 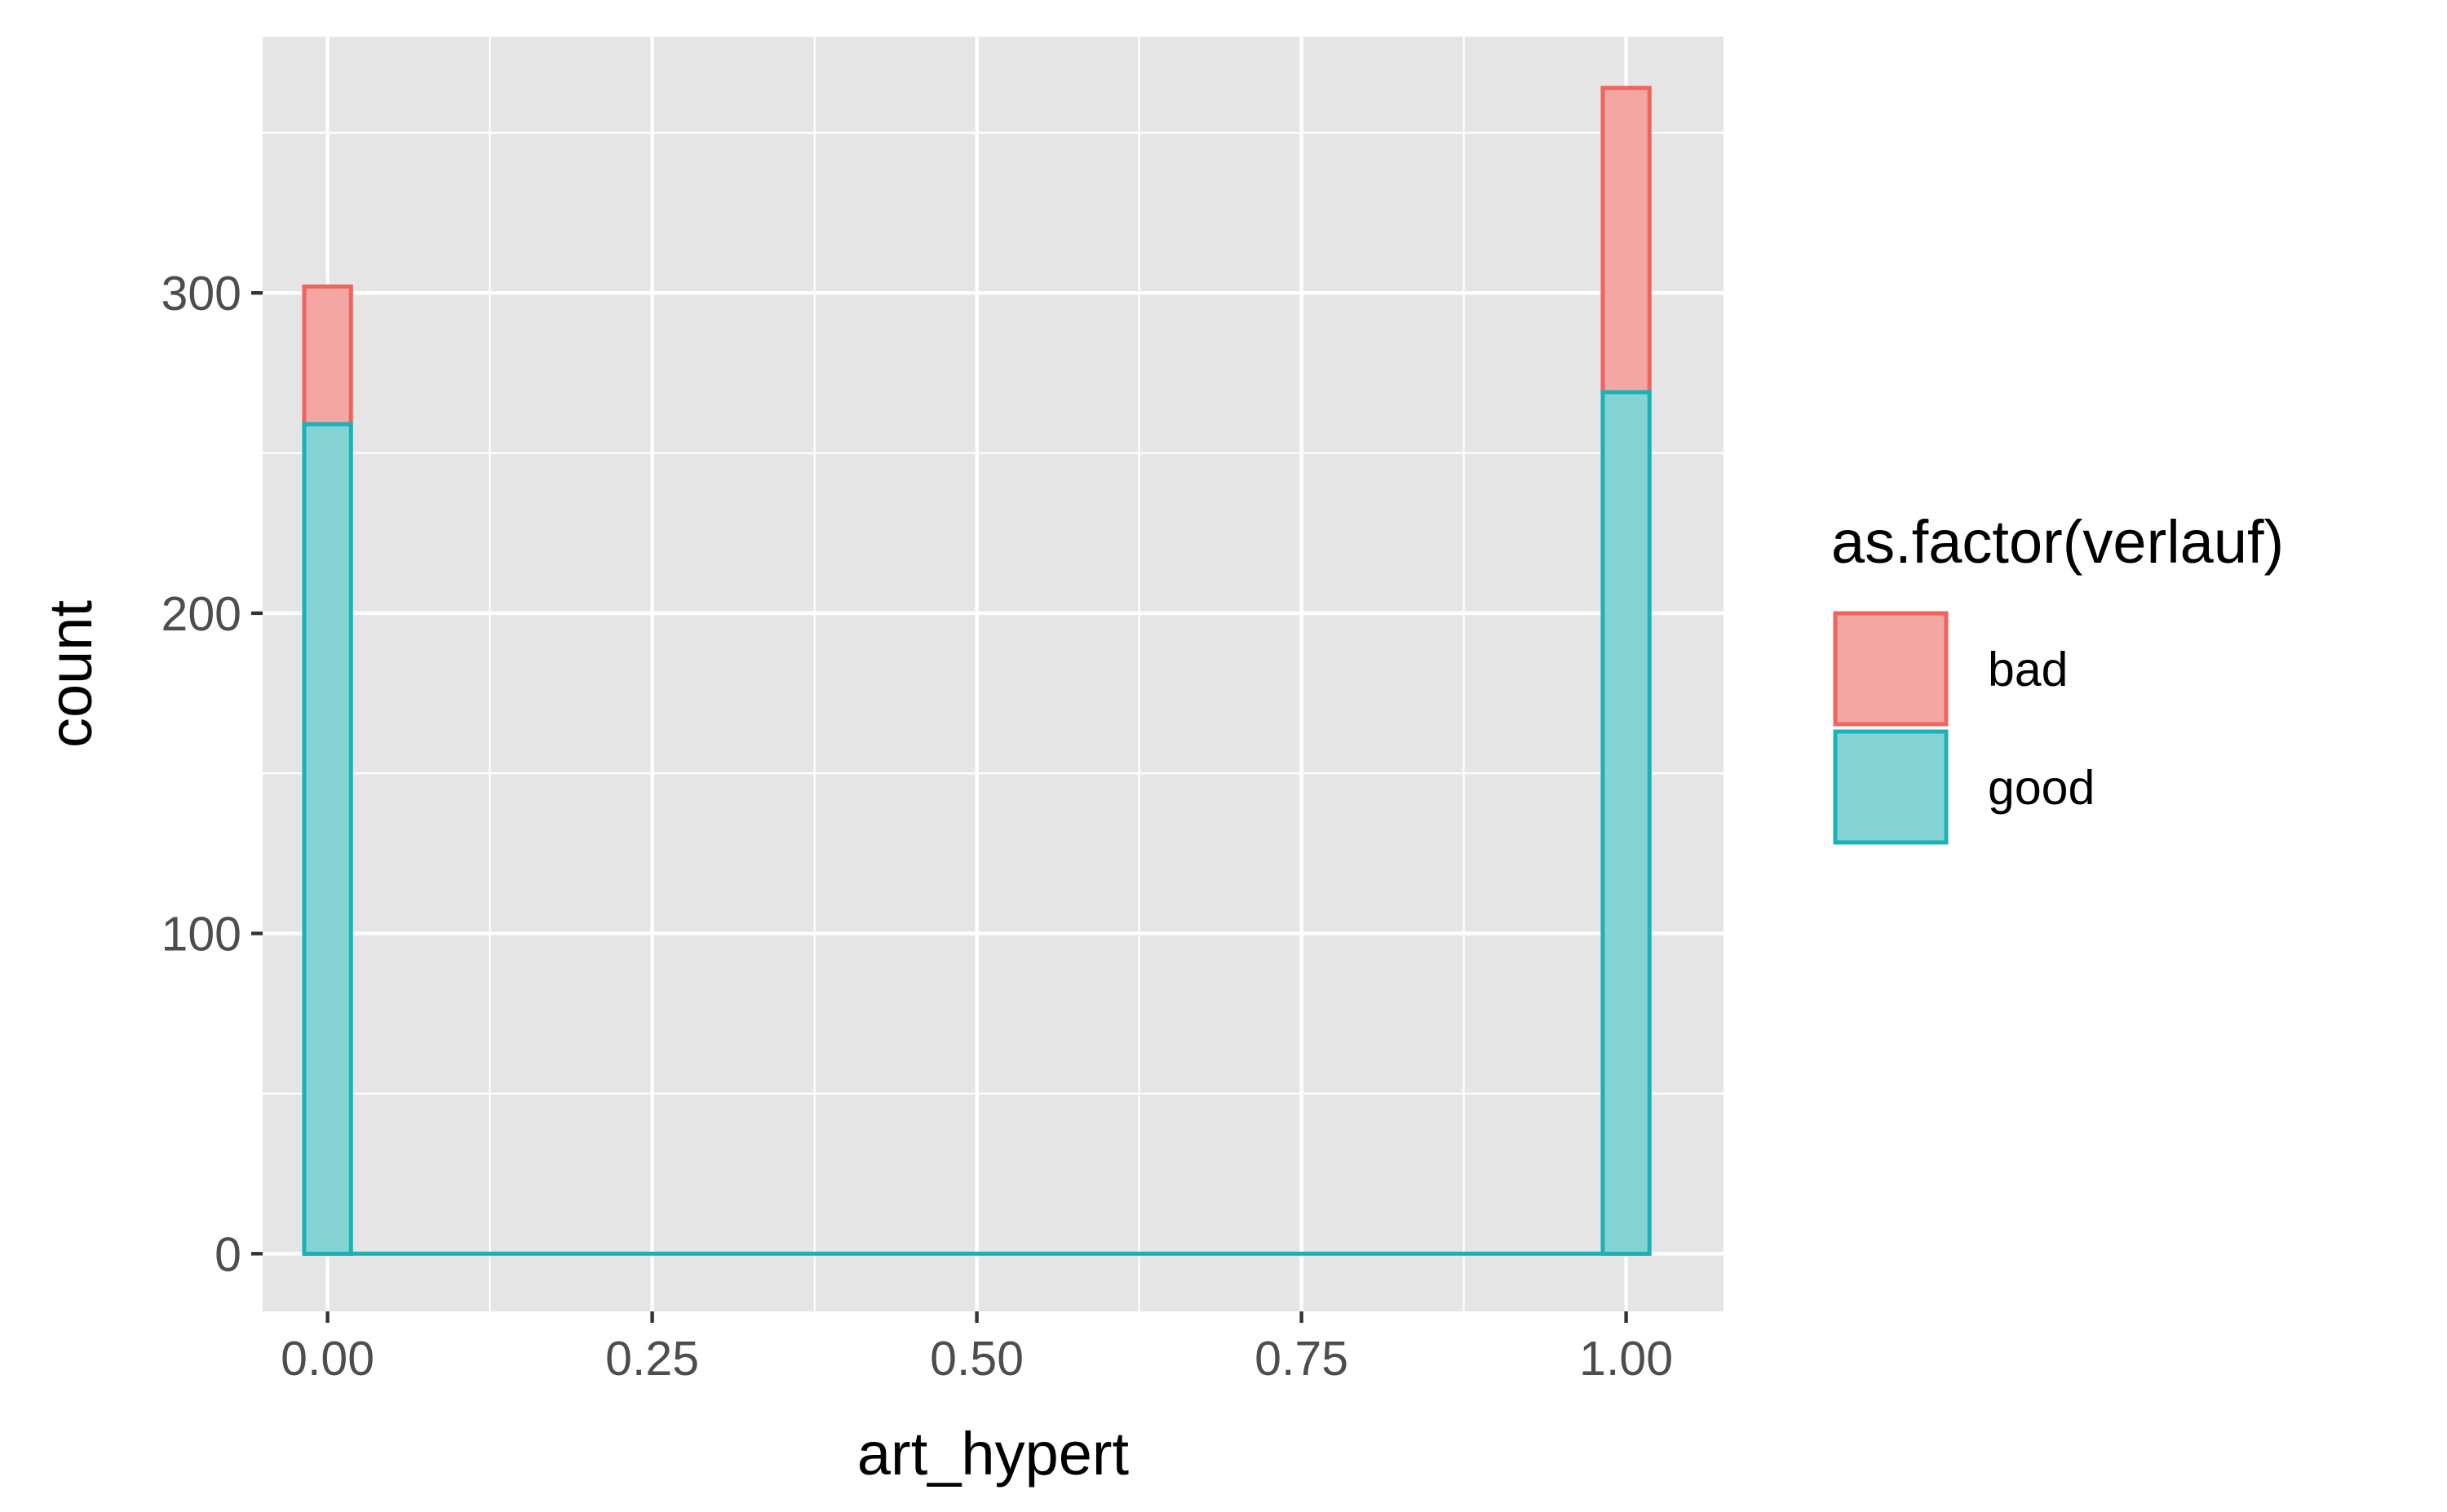 What do you see at coordinates (2041, 788) in the screenshot?
I see `legend-label-good: good` at bounding box center [2041, 788].